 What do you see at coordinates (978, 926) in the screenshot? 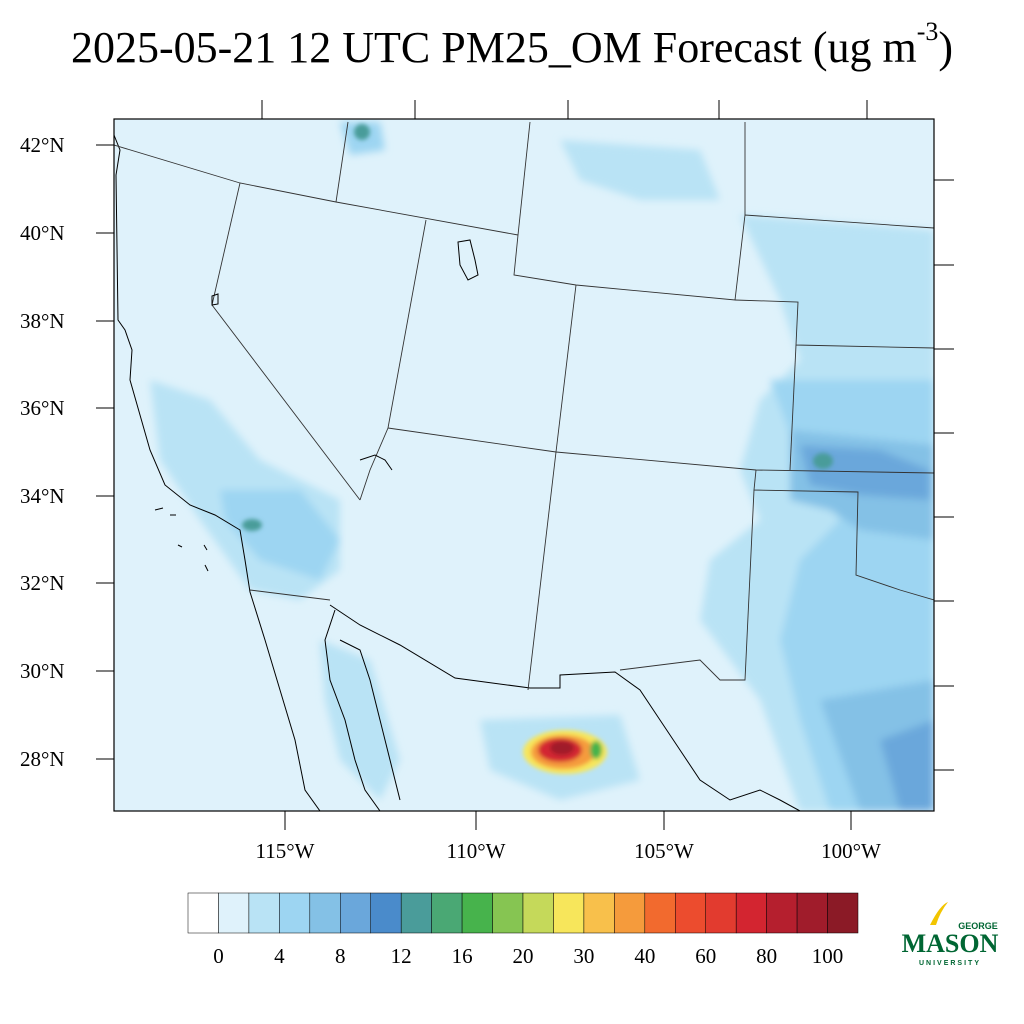
I see `logo-top: GEORGE` at bounding box center [978, 926].